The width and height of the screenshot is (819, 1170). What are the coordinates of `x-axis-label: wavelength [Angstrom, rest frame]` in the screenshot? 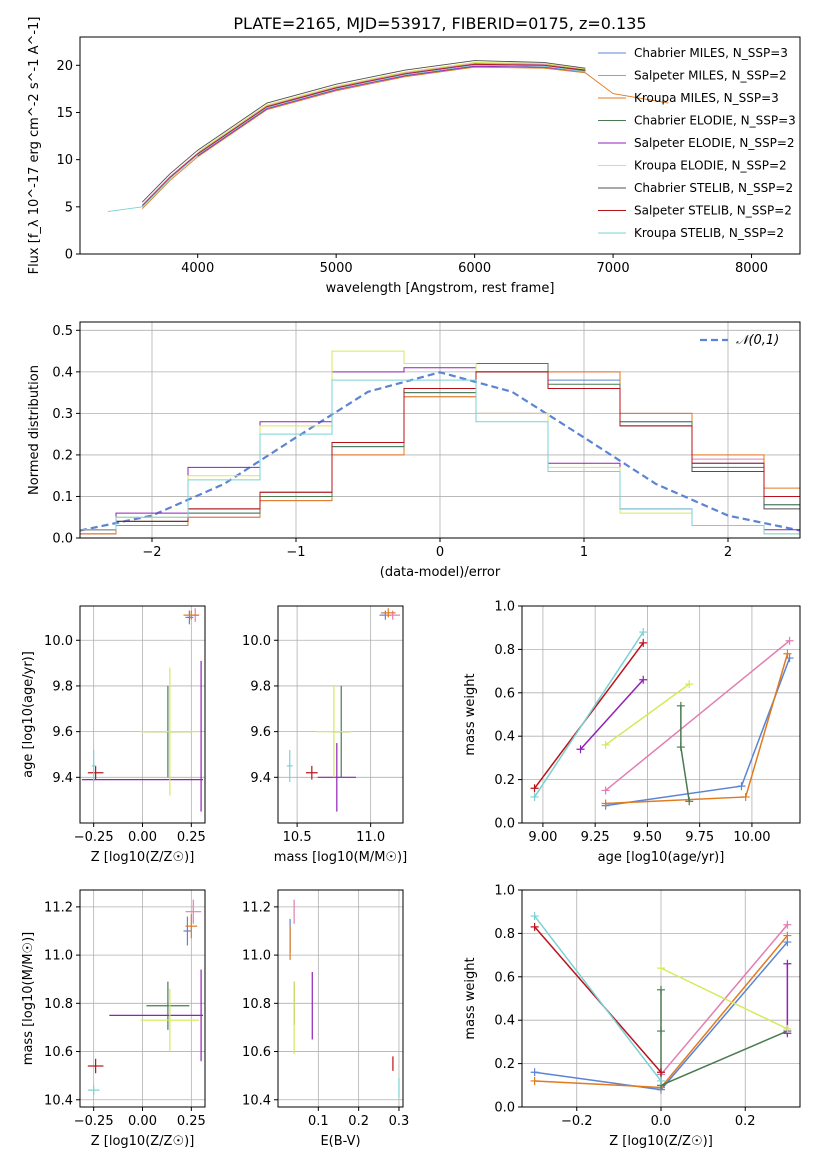 It's located at (440, 288).